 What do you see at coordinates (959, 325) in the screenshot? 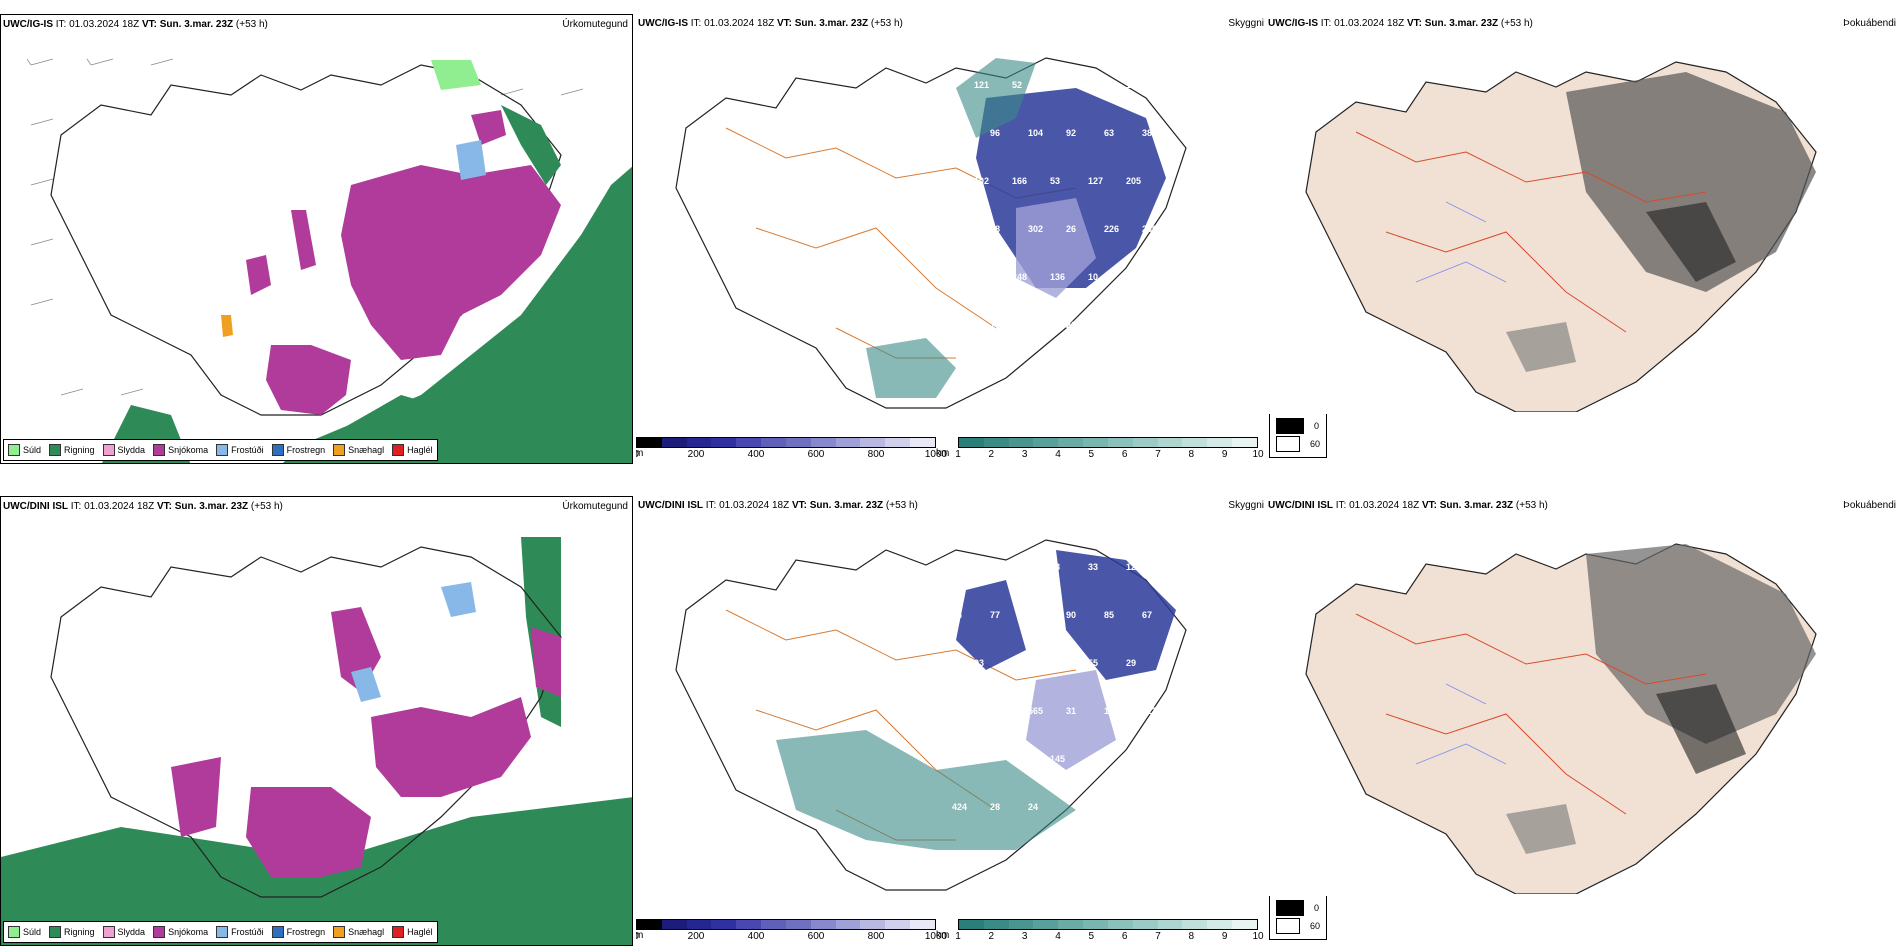
I see `visibility-value: 302` at bounding box center [959, 325].